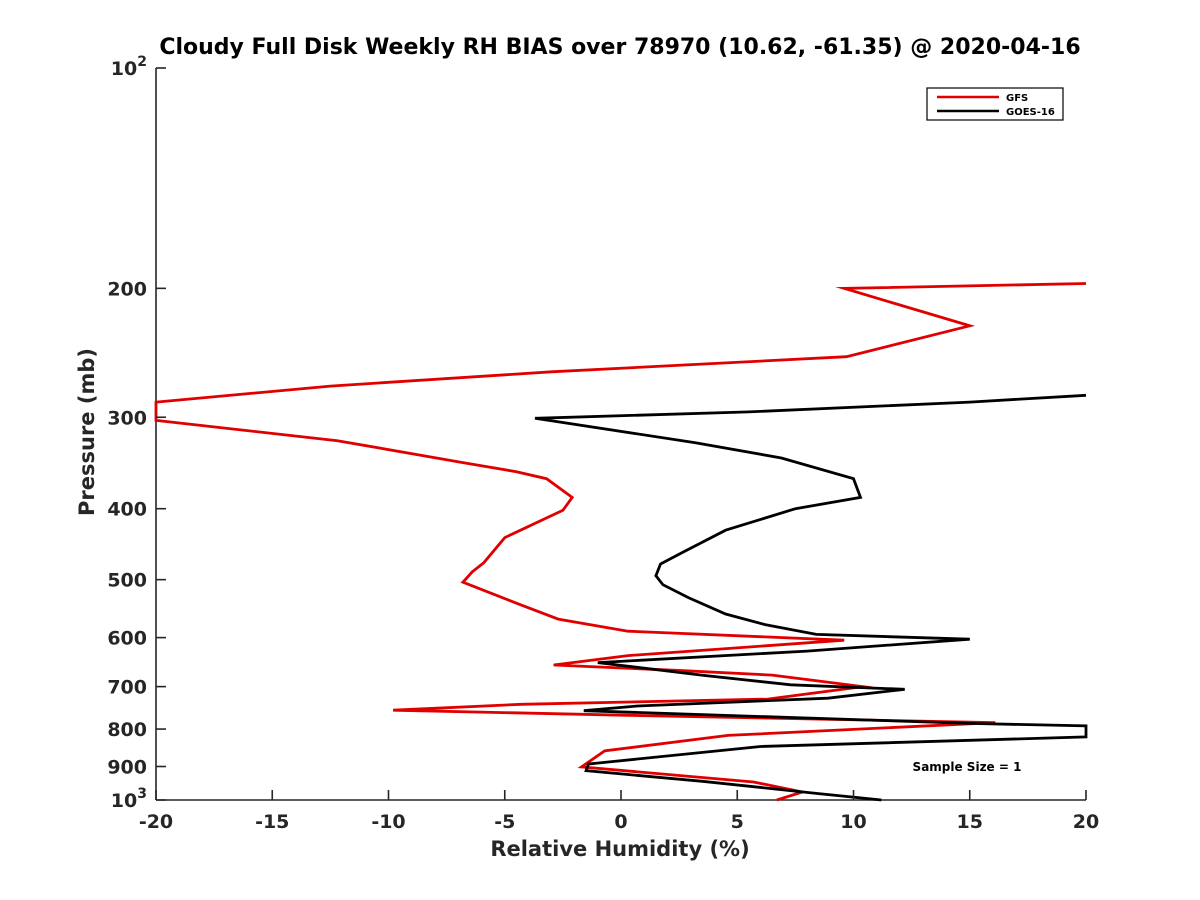 The image size is (1200, 900). I want to click on legend-label: GFS, so click(1017, 98).